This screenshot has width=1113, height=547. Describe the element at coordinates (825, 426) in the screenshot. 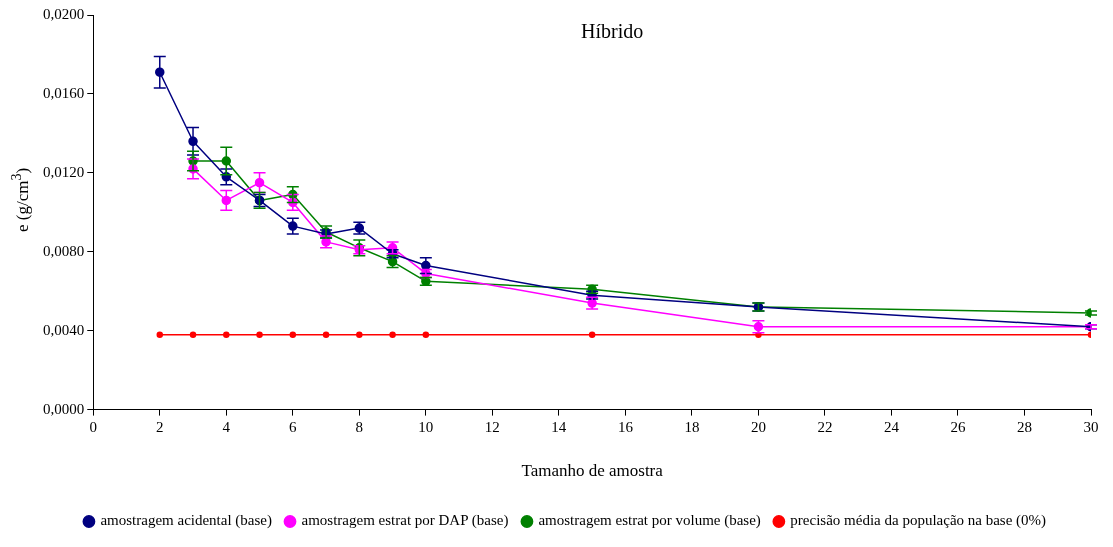

I see `x-tick-label: 22` at that location.